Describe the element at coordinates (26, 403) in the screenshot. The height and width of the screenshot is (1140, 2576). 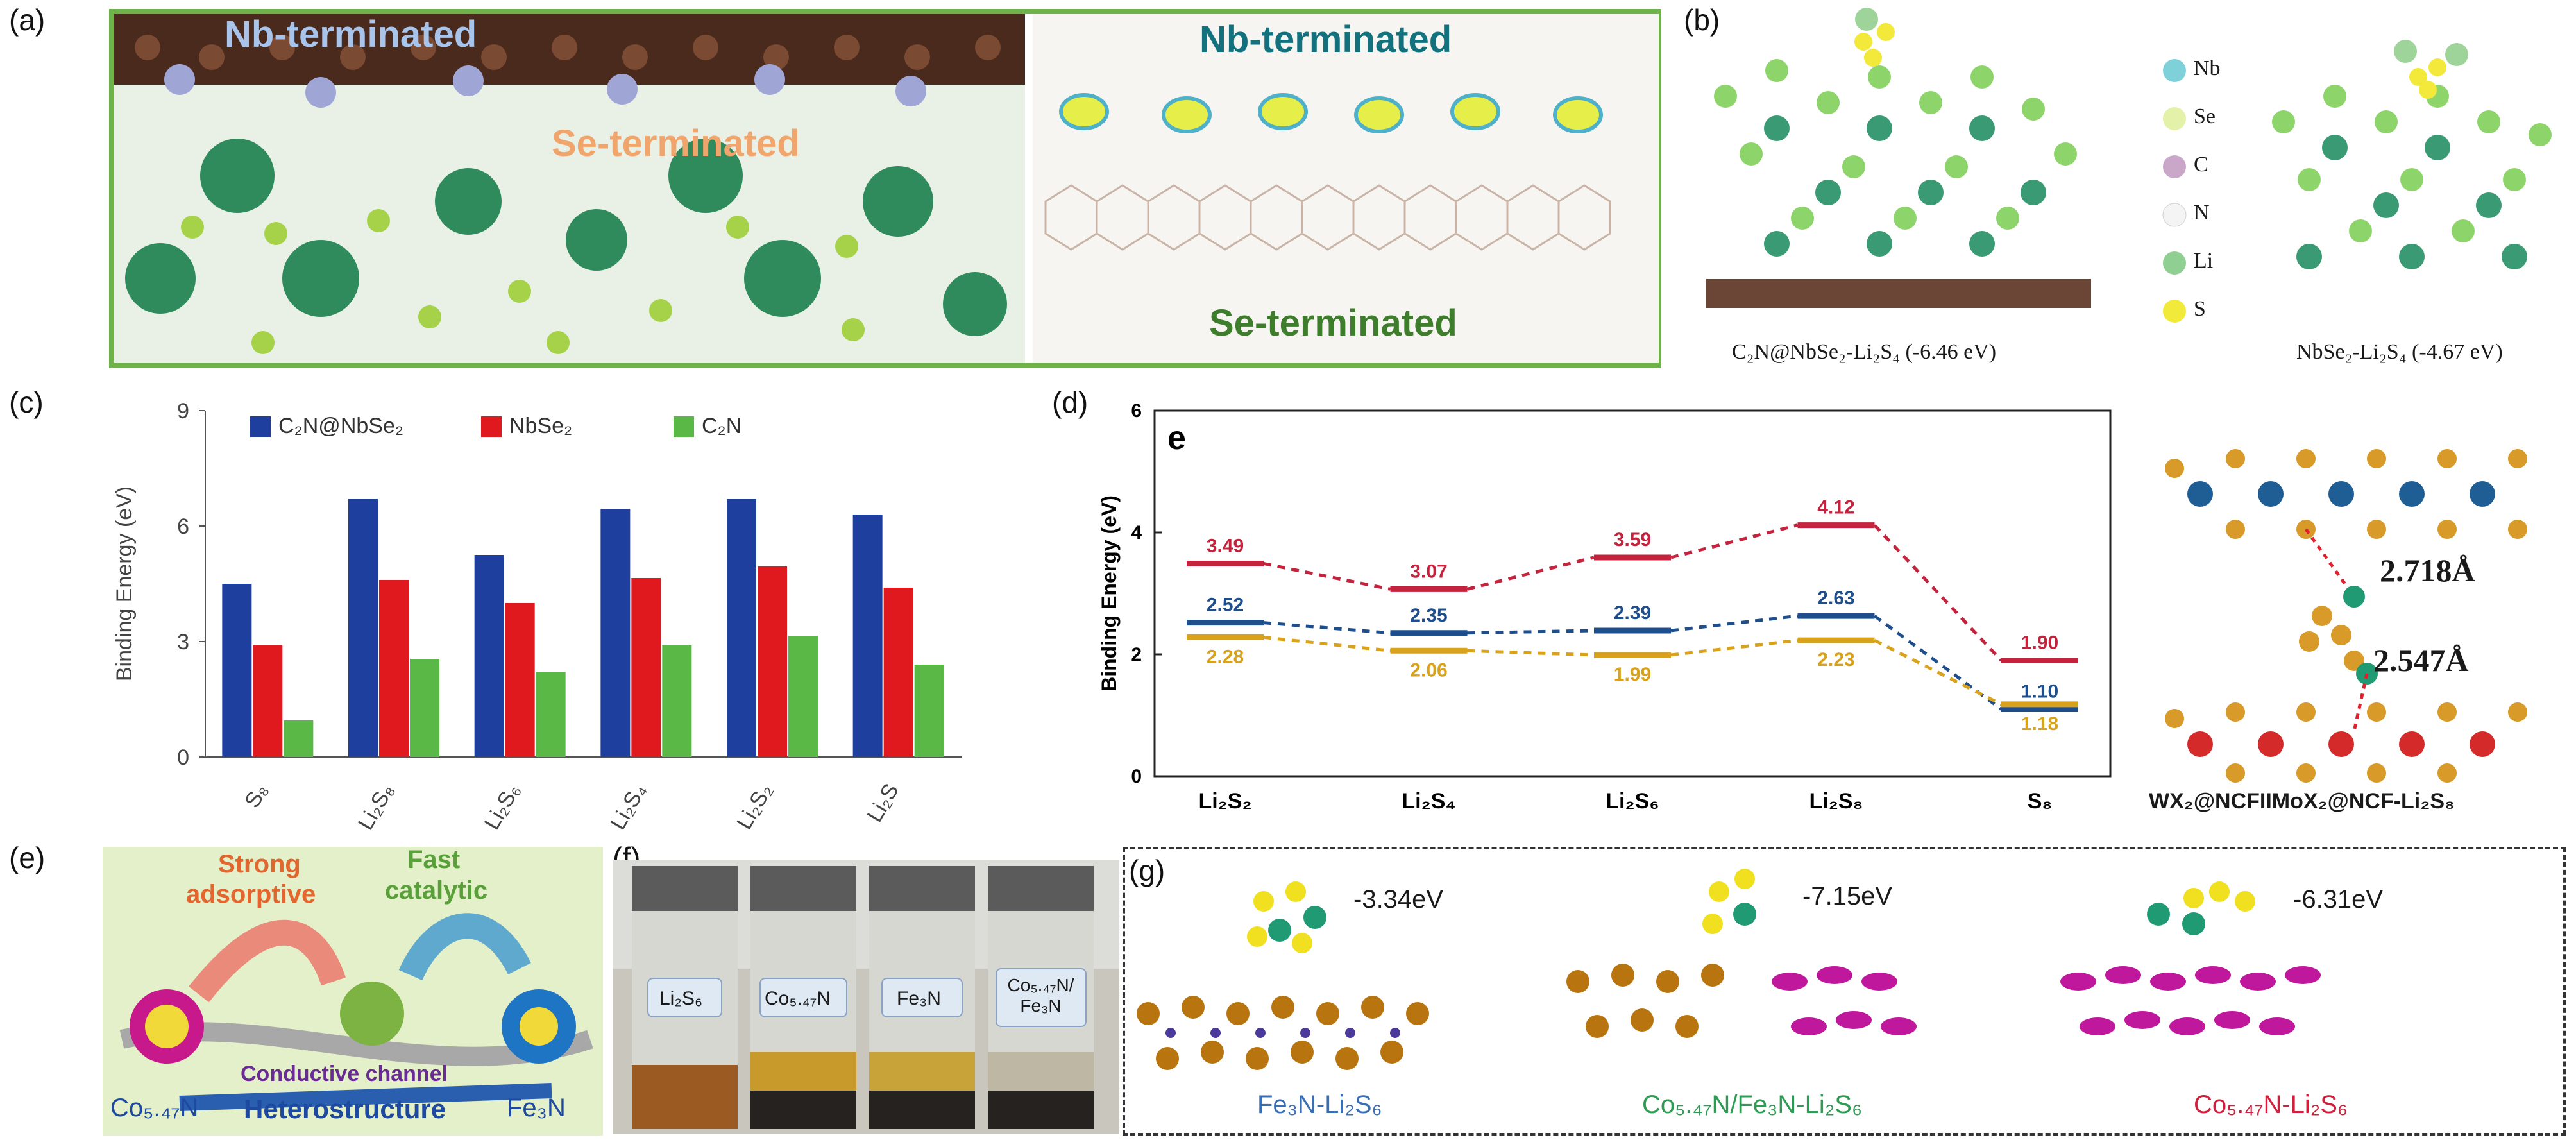
I see `panel-label-c: (c)` at that location.